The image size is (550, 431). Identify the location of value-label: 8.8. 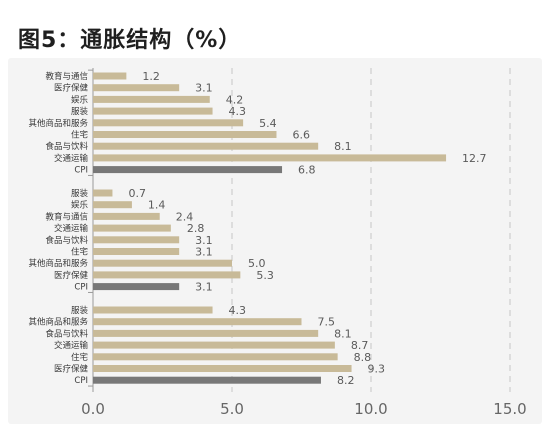
(363, 357).